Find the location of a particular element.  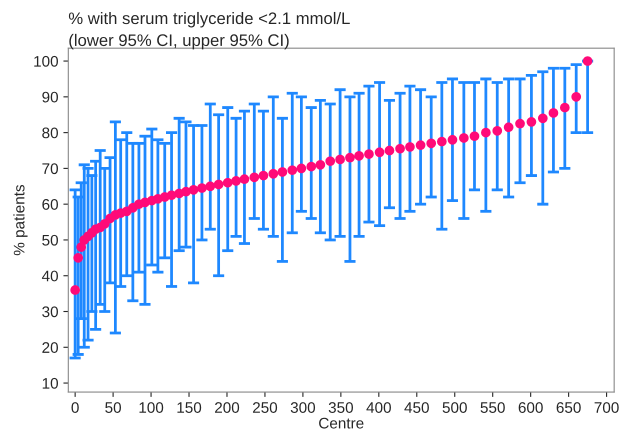

x-tick-label: 500 is located at coordinates (454, 407).